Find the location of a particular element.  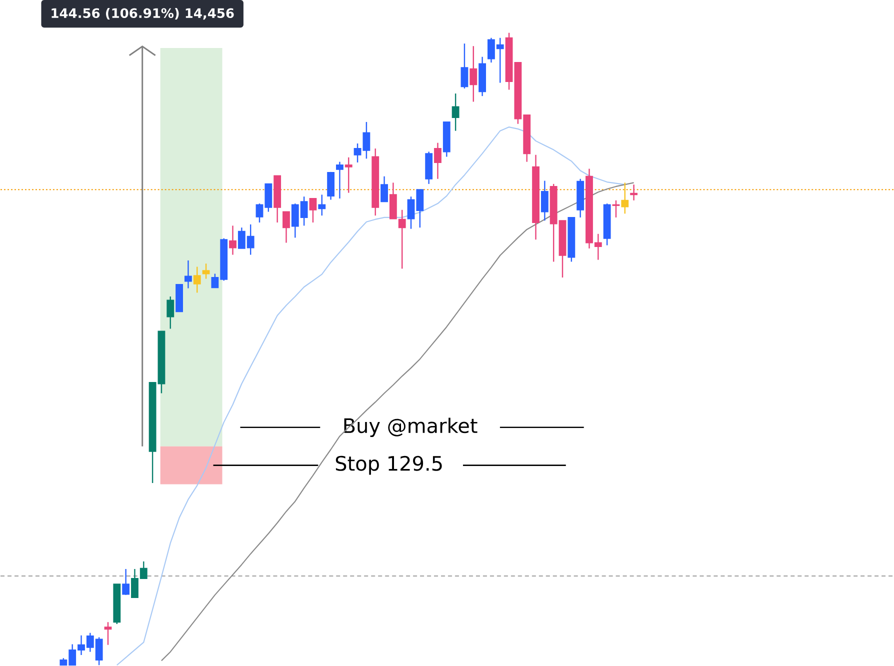

text: 144.56 (106.91%) 14,456 is located at coordinates (143, 14).